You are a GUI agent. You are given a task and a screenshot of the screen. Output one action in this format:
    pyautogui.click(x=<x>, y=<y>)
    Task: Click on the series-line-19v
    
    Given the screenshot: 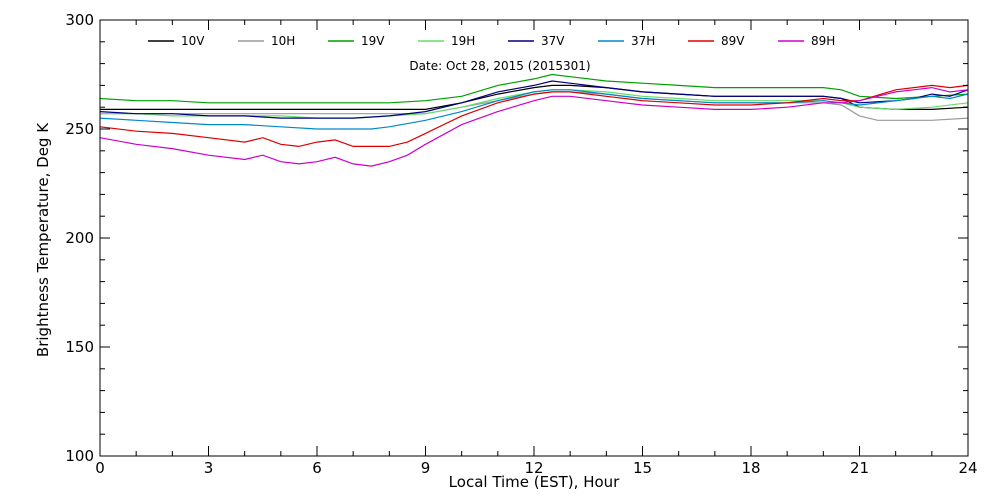 What is the action you would take?
    pyautogui.click(x=534, y=88)
    